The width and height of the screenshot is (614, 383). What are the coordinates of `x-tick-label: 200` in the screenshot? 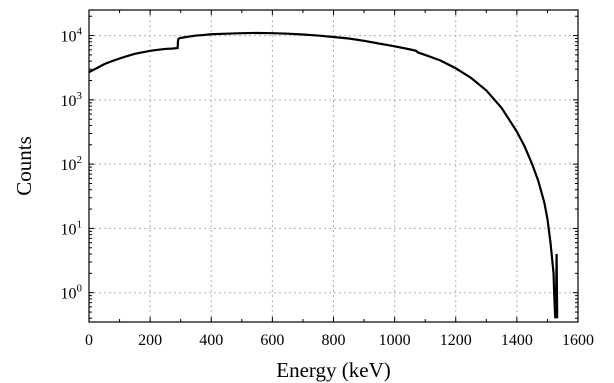 It's located at (150, 340).